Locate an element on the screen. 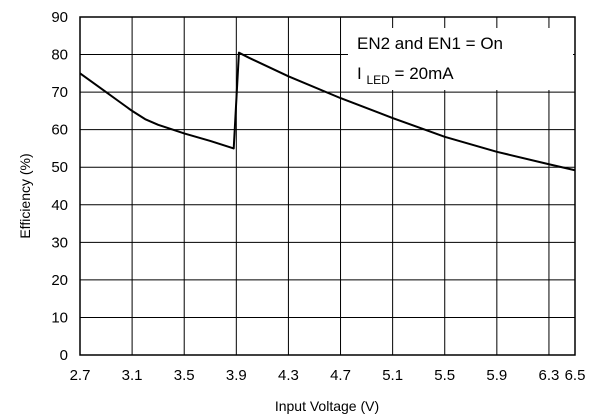 Image resolution: width=602 pixels, height=416 pixels. annotation-line-2: I LED = 20mA is located at coordinates (405, 76).